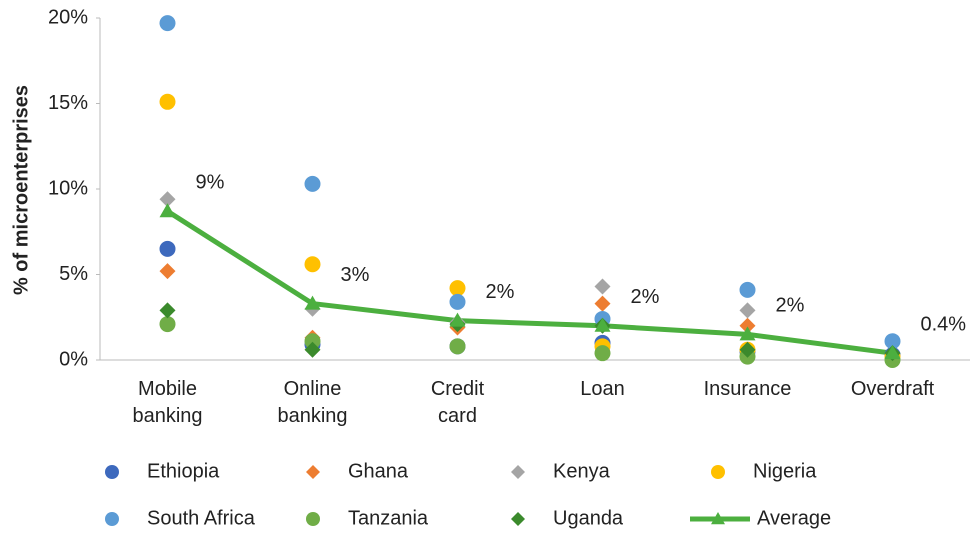 This screenshot has height=535, width=973. Describe the element at coordinates (457, 402) in the screenshot. I see `x-tick-label: Credit card` at that location.